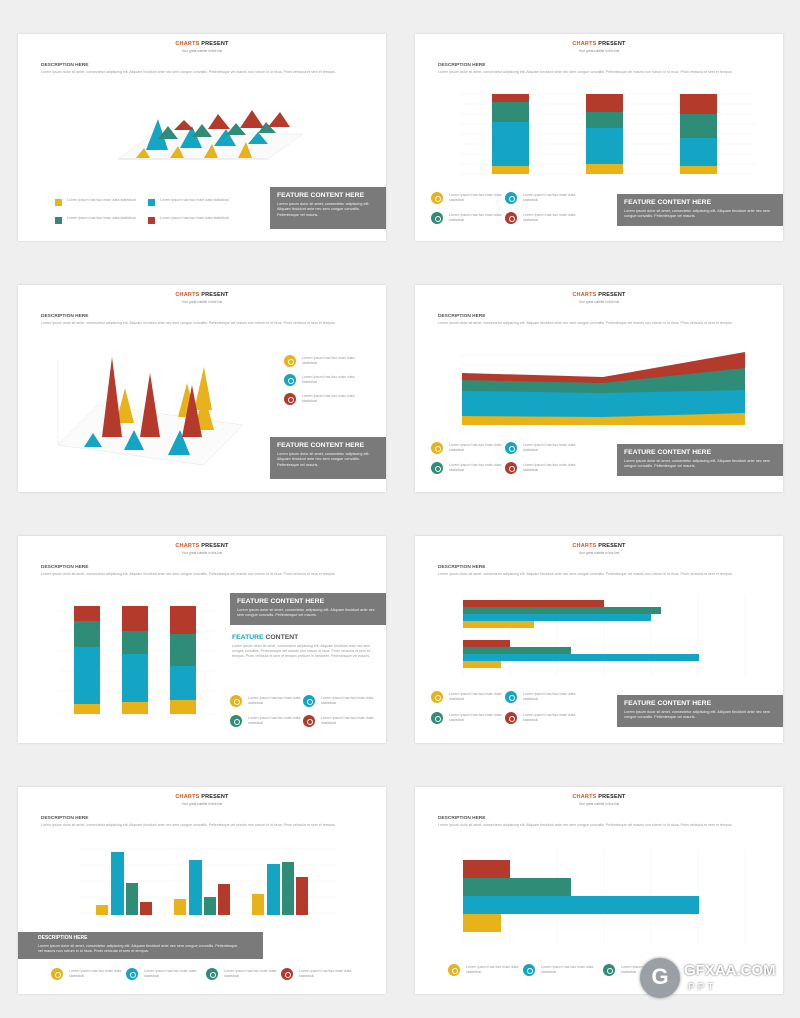 The width and height of the screenshot is (800, 1018). Describe the element at coordinates (581, 905) in the screenshot. I see `bar-blue` at that location.